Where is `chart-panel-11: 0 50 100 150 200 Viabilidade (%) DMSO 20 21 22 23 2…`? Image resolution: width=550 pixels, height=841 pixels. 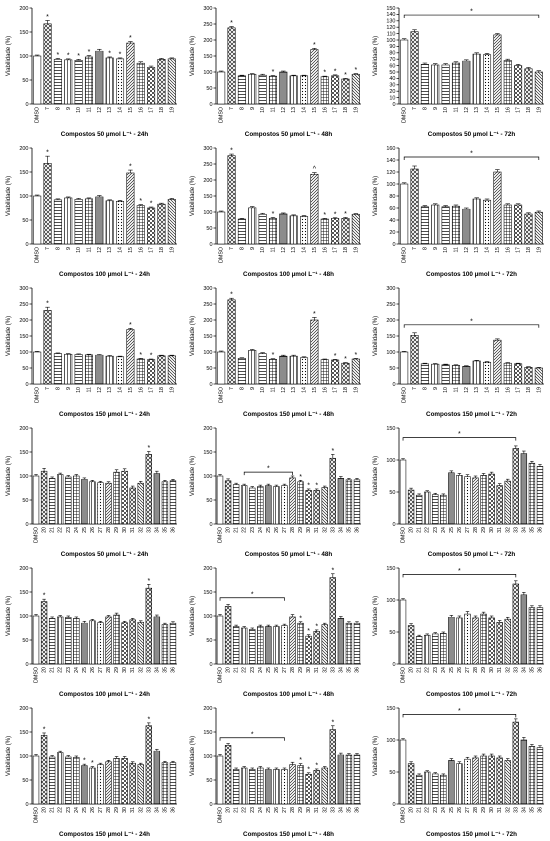
chart-panel-11: 0 50 100 150 200 Viabilidade (%) DMSO 20 21 22 23 2… is located at coordinates (275, 490).